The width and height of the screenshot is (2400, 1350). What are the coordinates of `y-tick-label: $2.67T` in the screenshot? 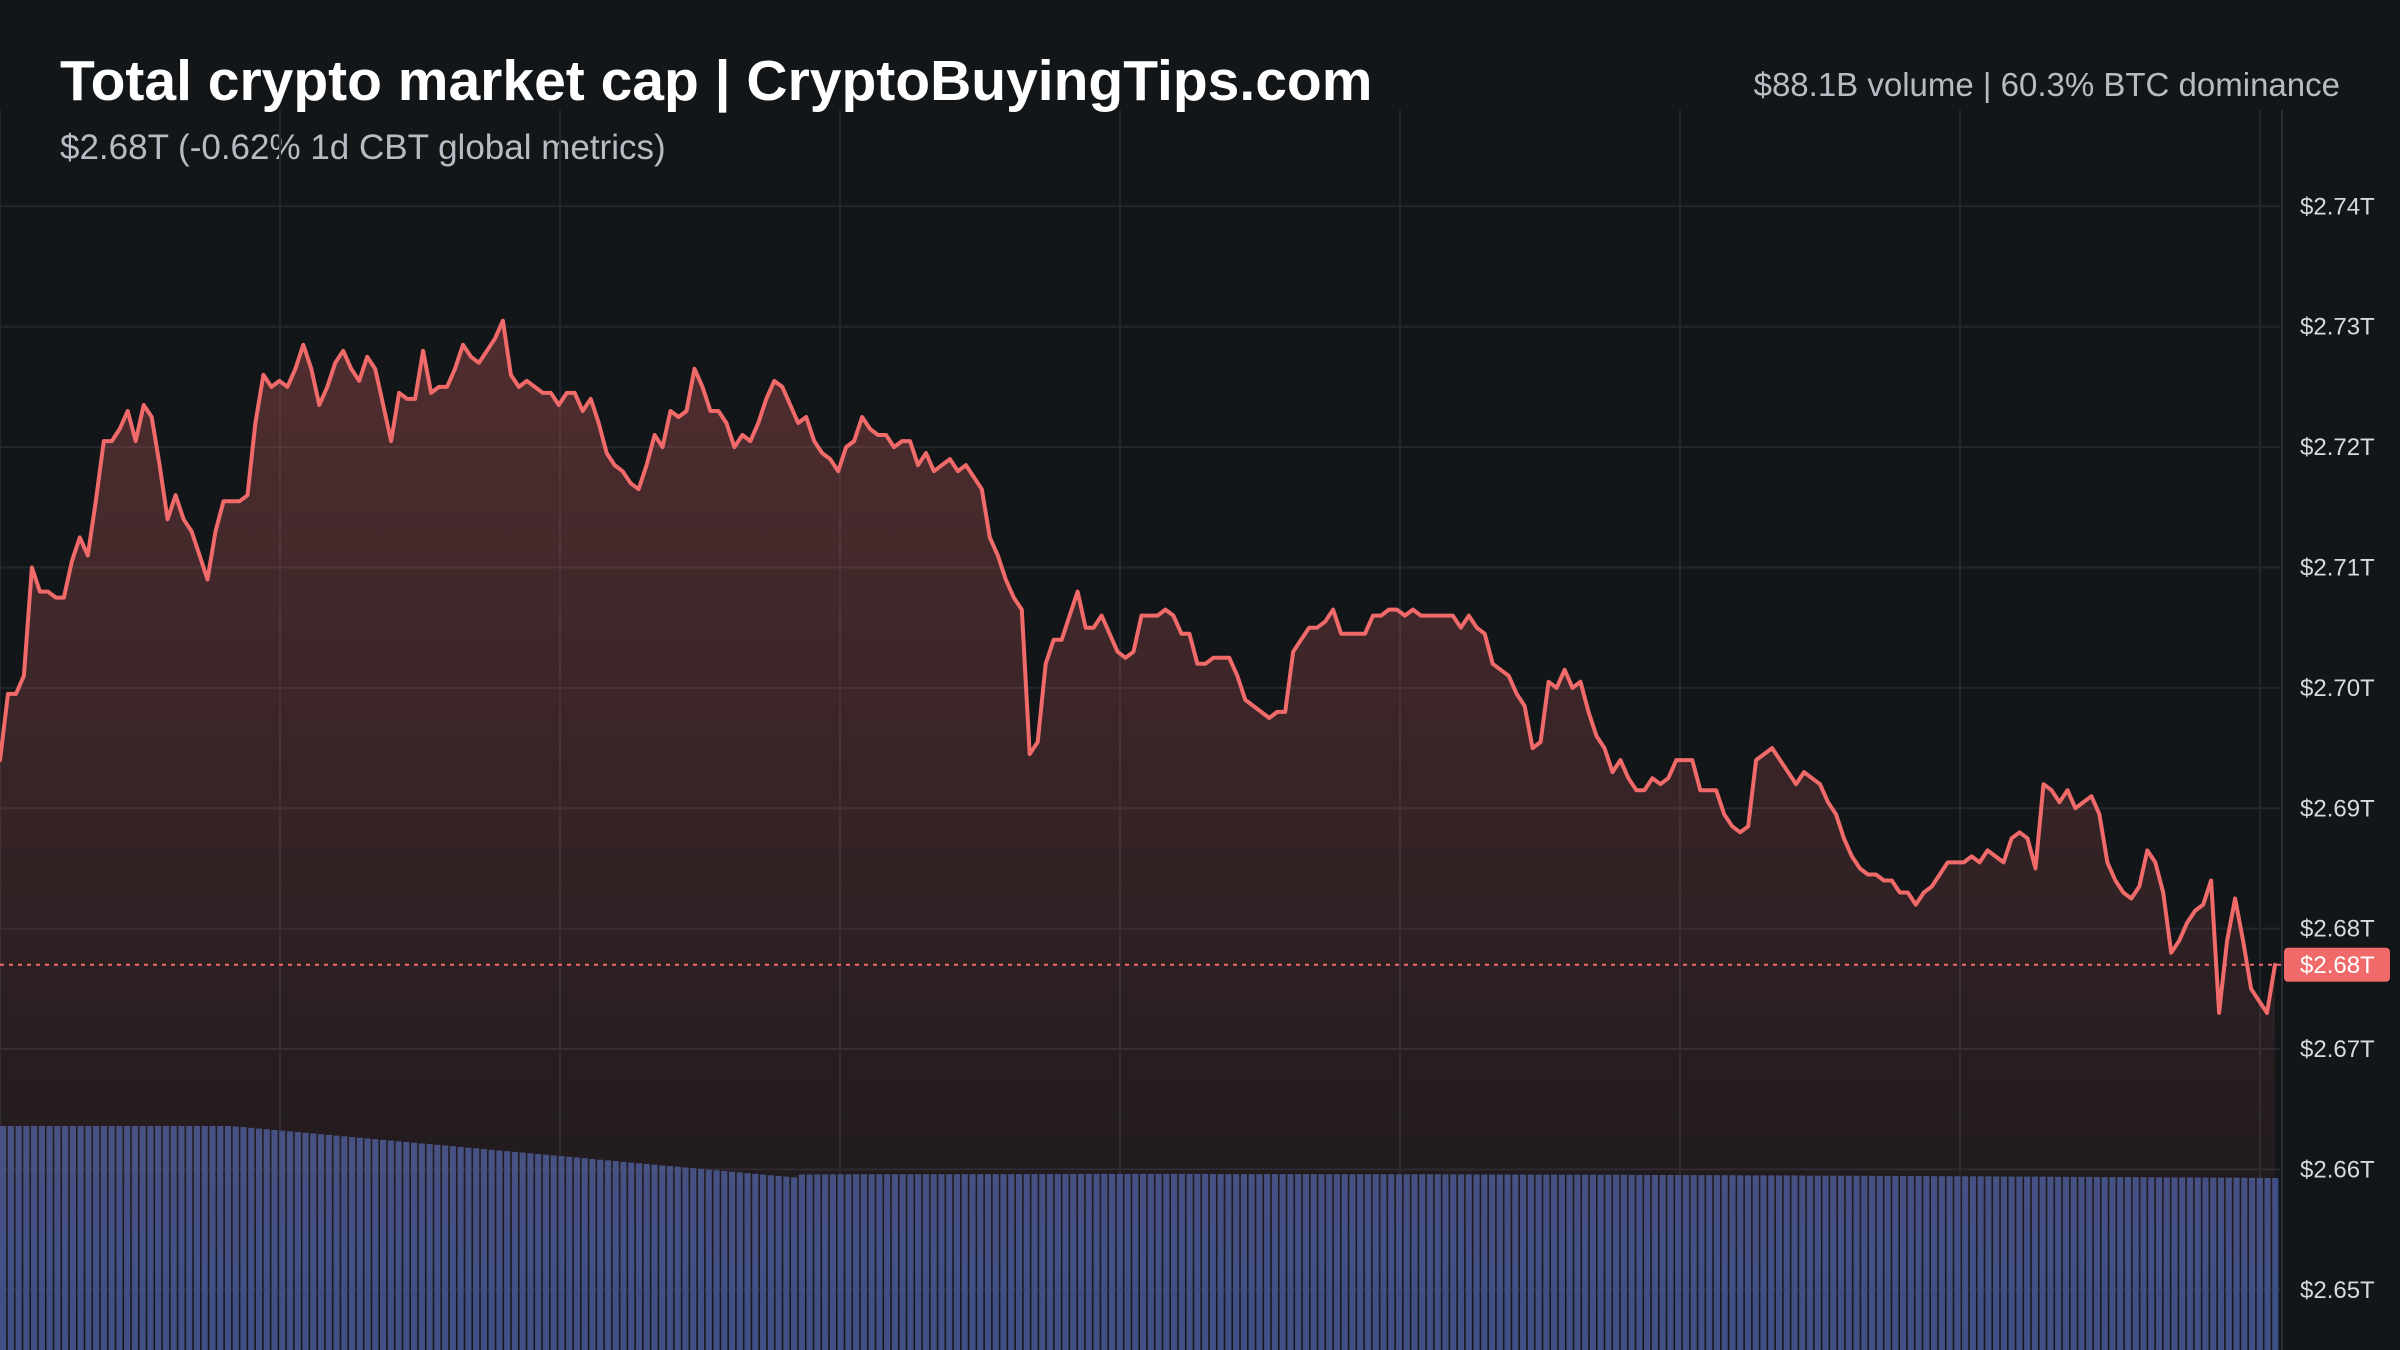 It's located at (2337, 1049).